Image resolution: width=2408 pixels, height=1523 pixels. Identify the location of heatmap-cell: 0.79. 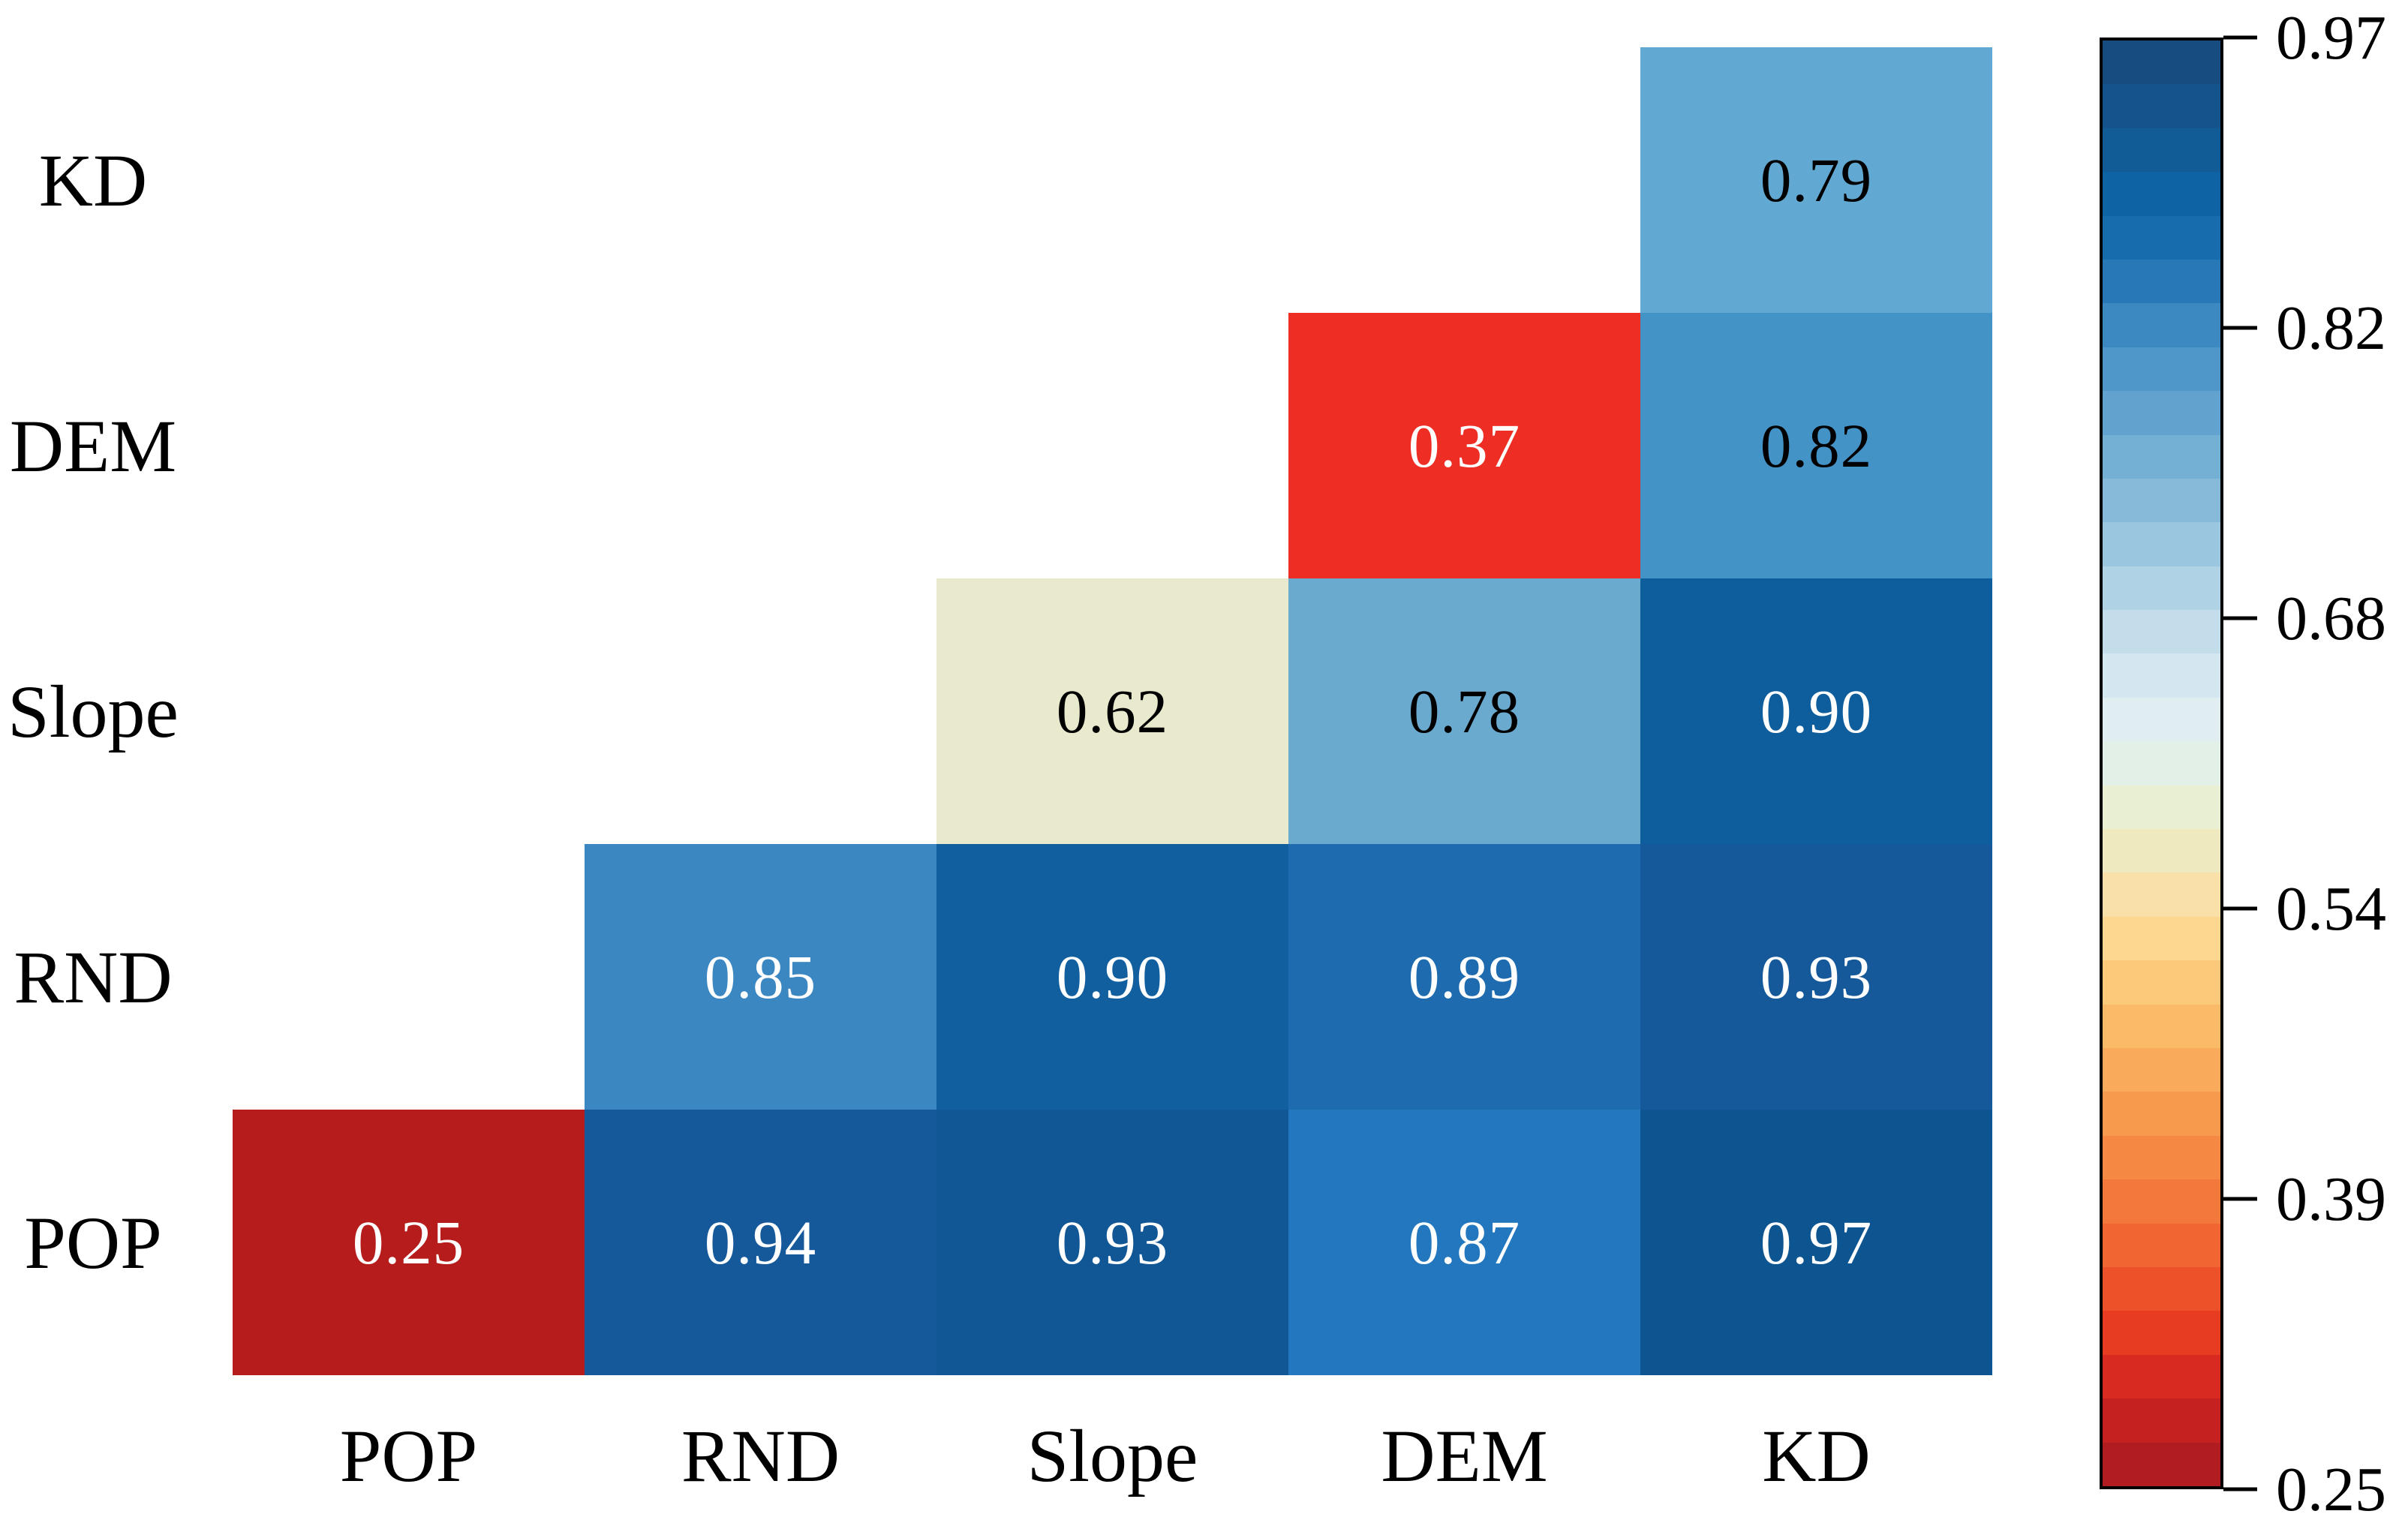
(1816, 180).